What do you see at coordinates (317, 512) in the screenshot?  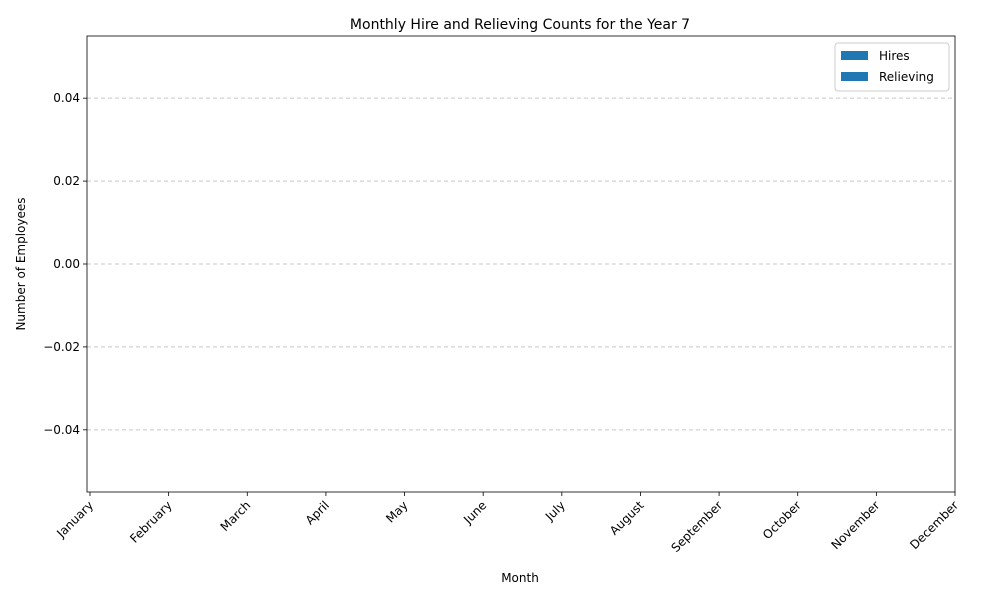 I see `x-tick-label: April` at bounding box center [317, 512].